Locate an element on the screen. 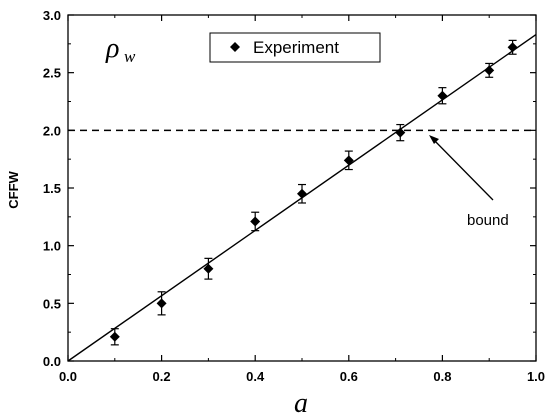  bound-label: bound is located at coordinates (488, 220).